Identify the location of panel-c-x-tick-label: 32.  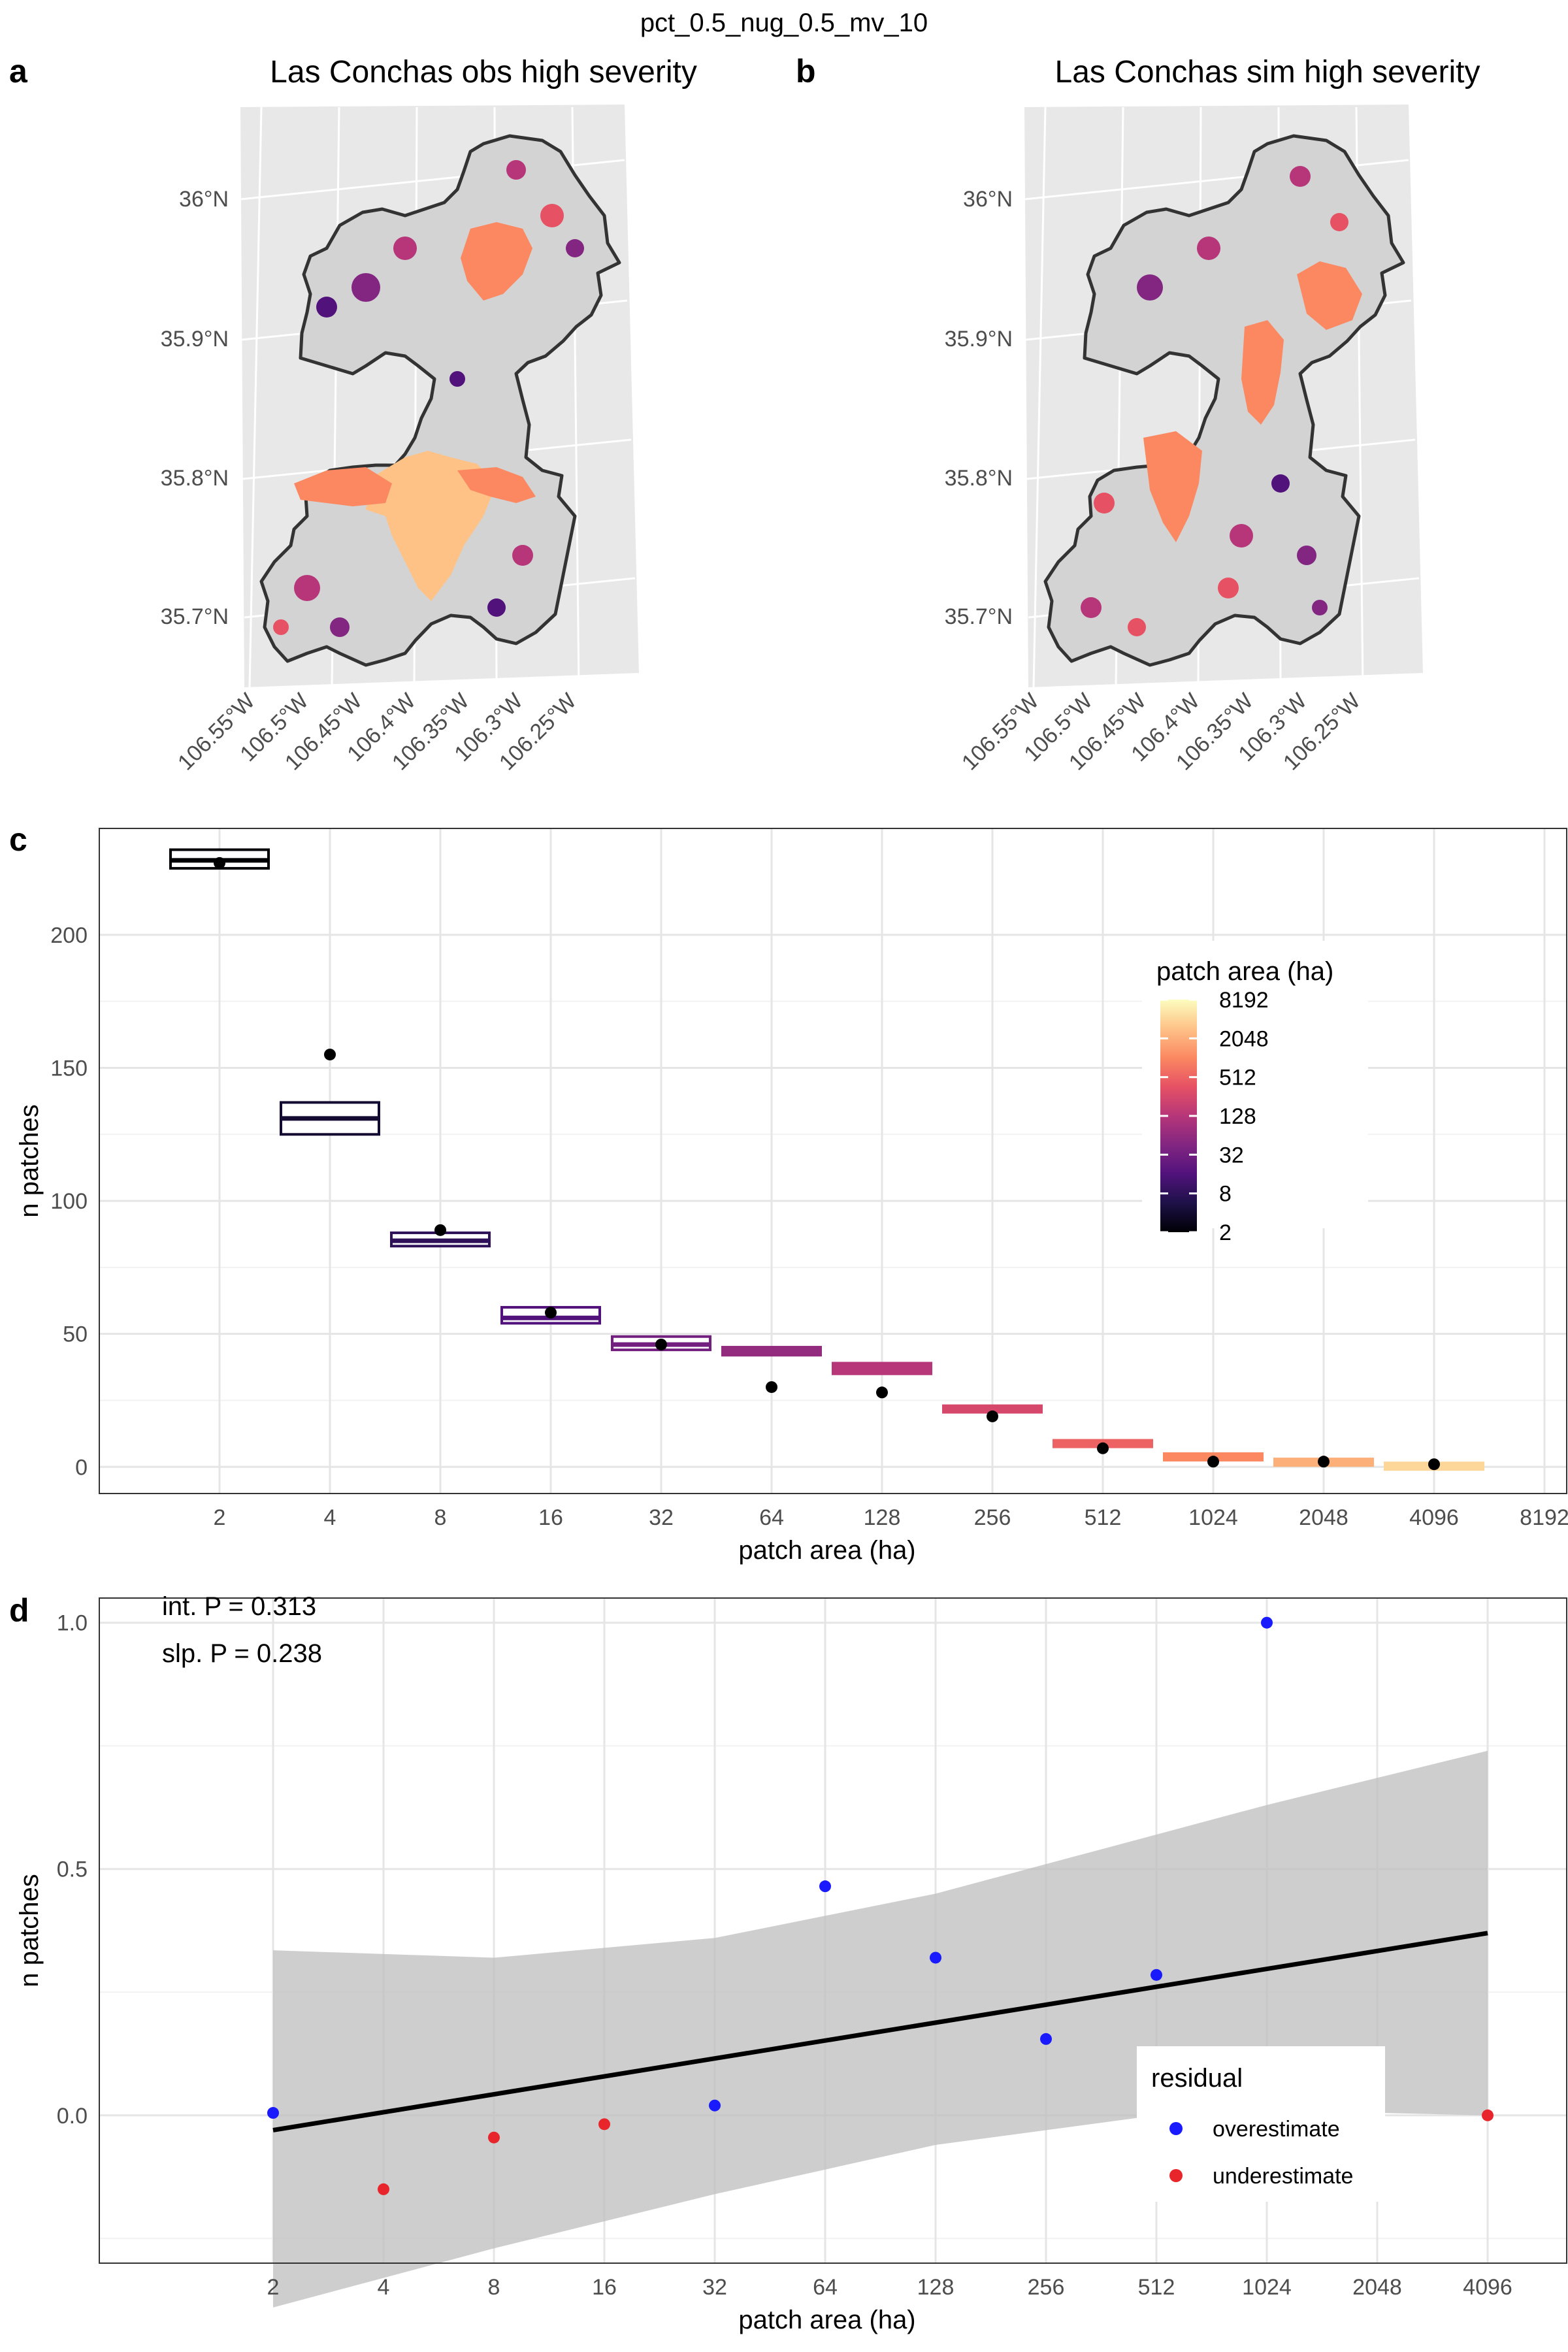
(661, 1517).